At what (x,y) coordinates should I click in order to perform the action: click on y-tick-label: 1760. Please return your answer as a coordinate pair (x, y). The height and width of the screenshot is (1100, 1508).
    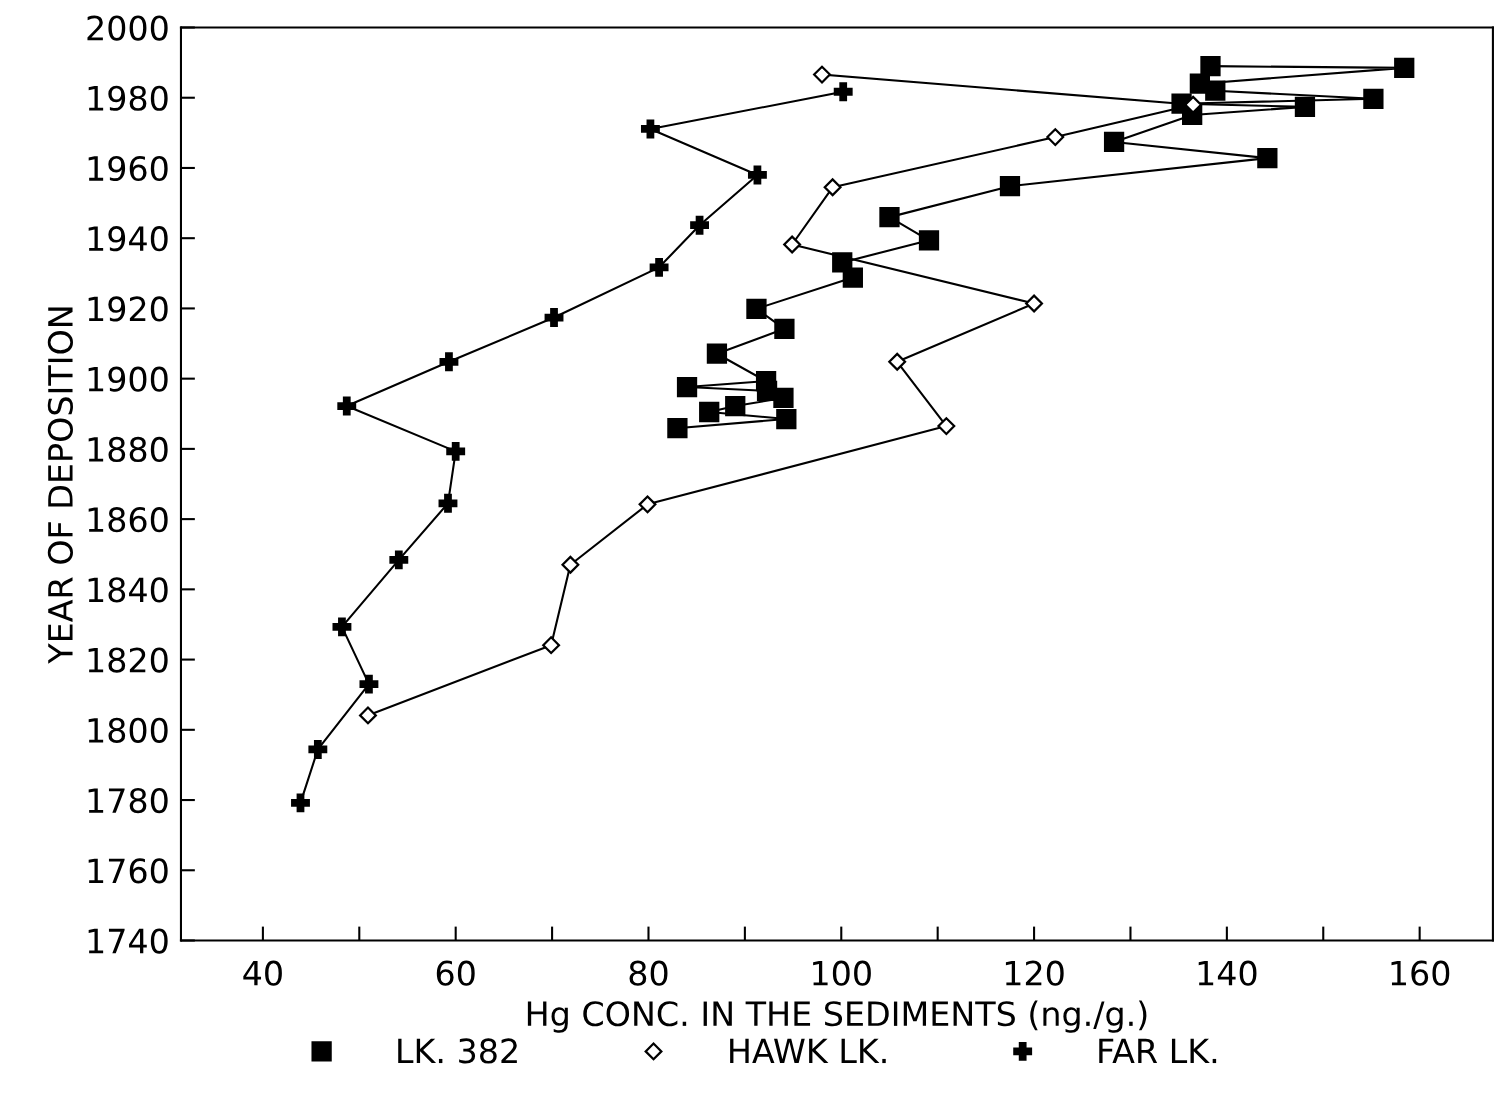
    Looking at the image, I should click on (128, 871).